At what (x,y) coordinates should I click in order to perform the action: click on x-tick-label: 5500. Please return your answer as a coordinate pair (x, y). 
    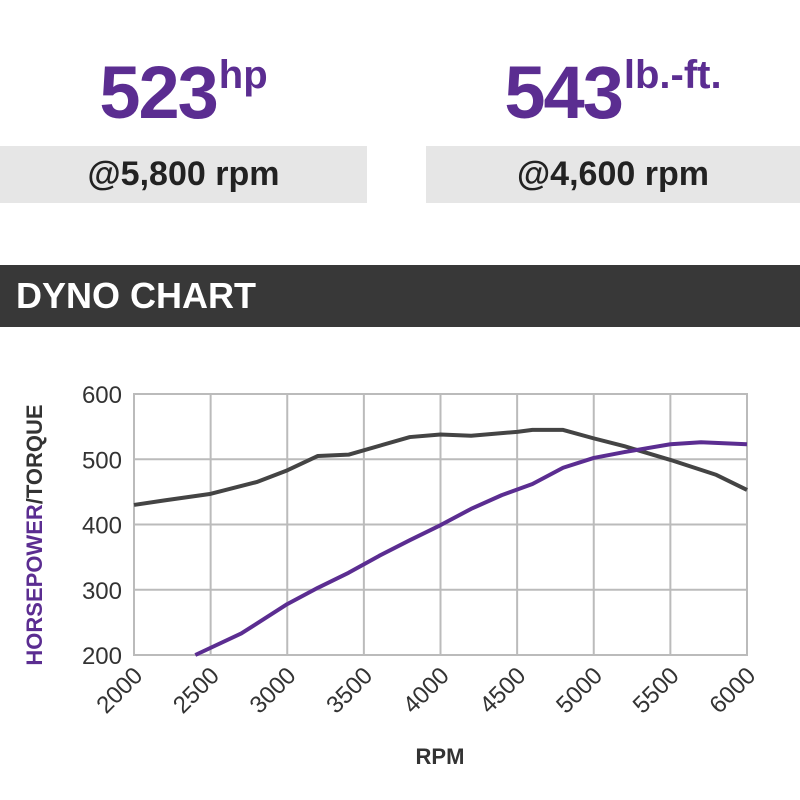
    Looking at the image, I should click on (656, 690).